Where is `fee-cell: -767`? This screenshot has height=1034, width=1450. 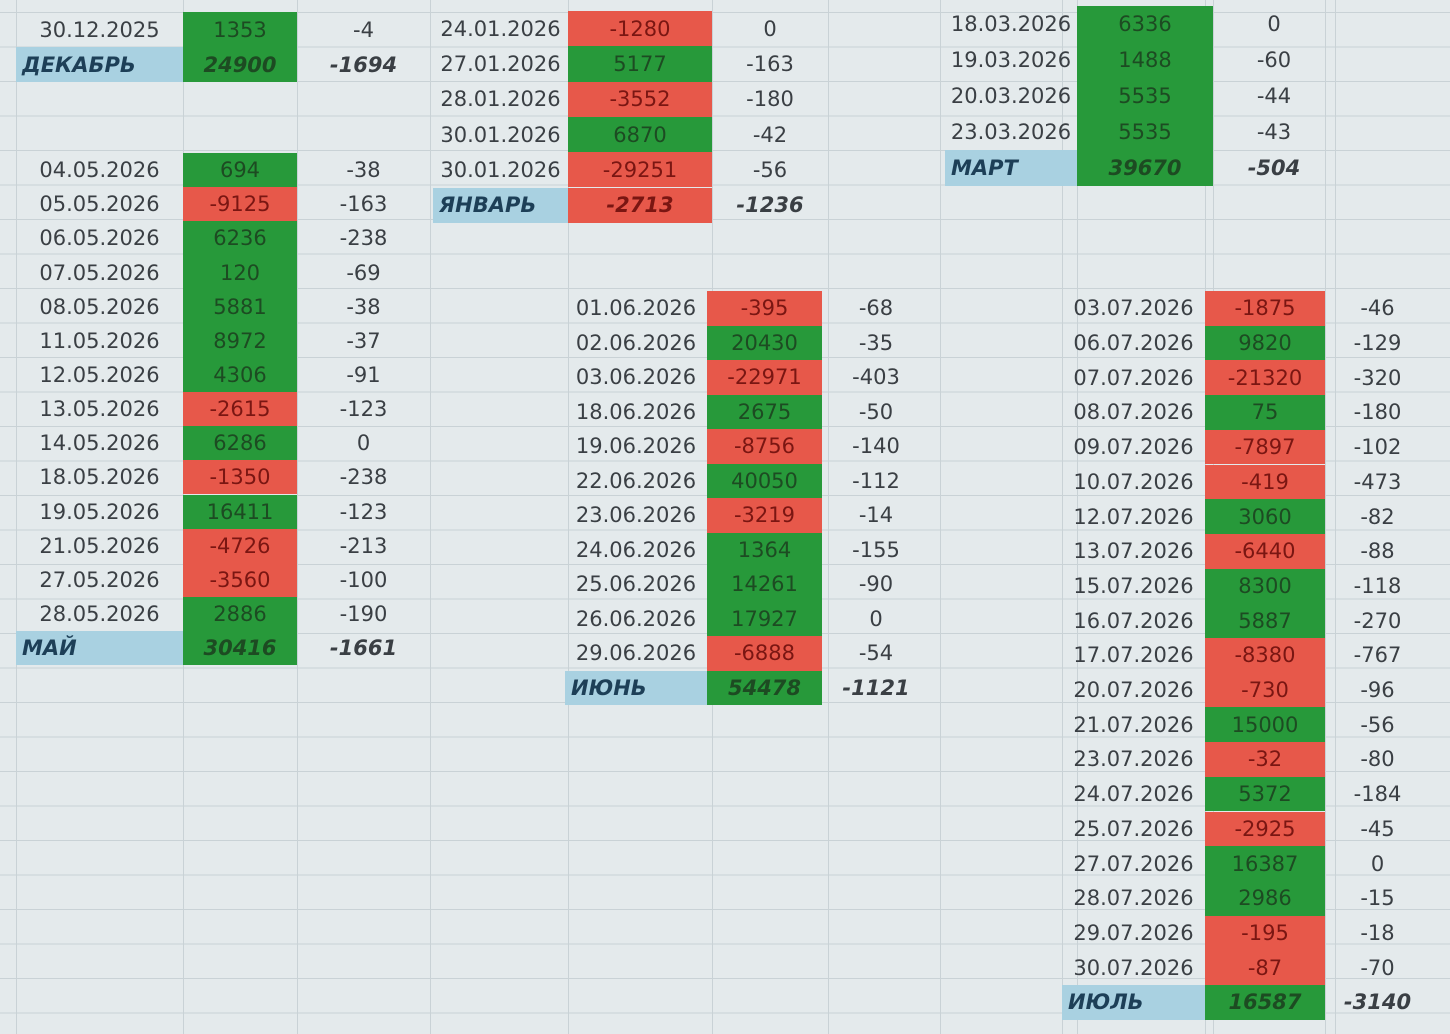
fee-cell: -767 is located at coordinates (1377, 655).